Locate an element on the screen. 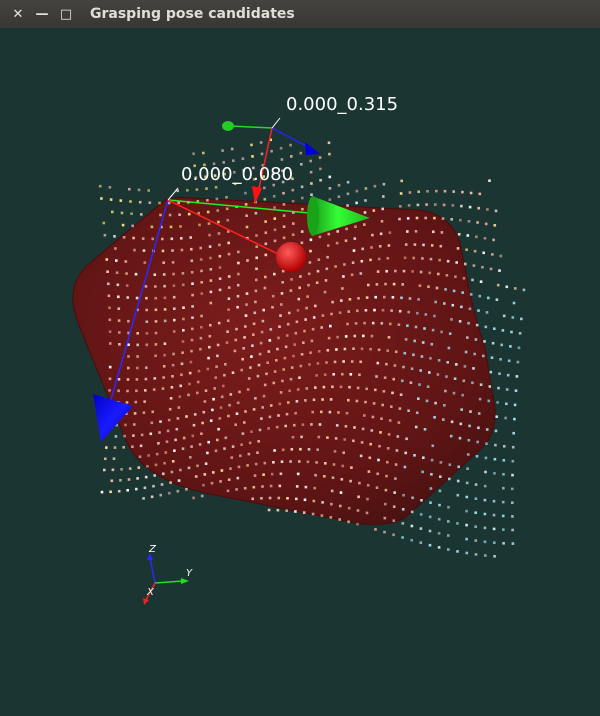  close-button: ✕ is located at coordinates (18, 14).